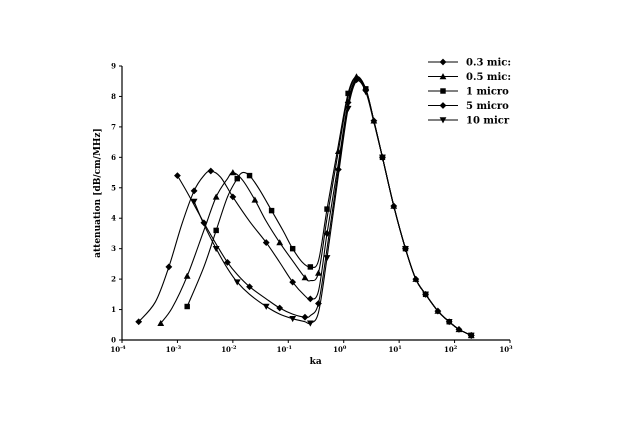  Describe the element at coordinates (113, 218) in the screenshot. I see `y-tick-label: 4` at that location.